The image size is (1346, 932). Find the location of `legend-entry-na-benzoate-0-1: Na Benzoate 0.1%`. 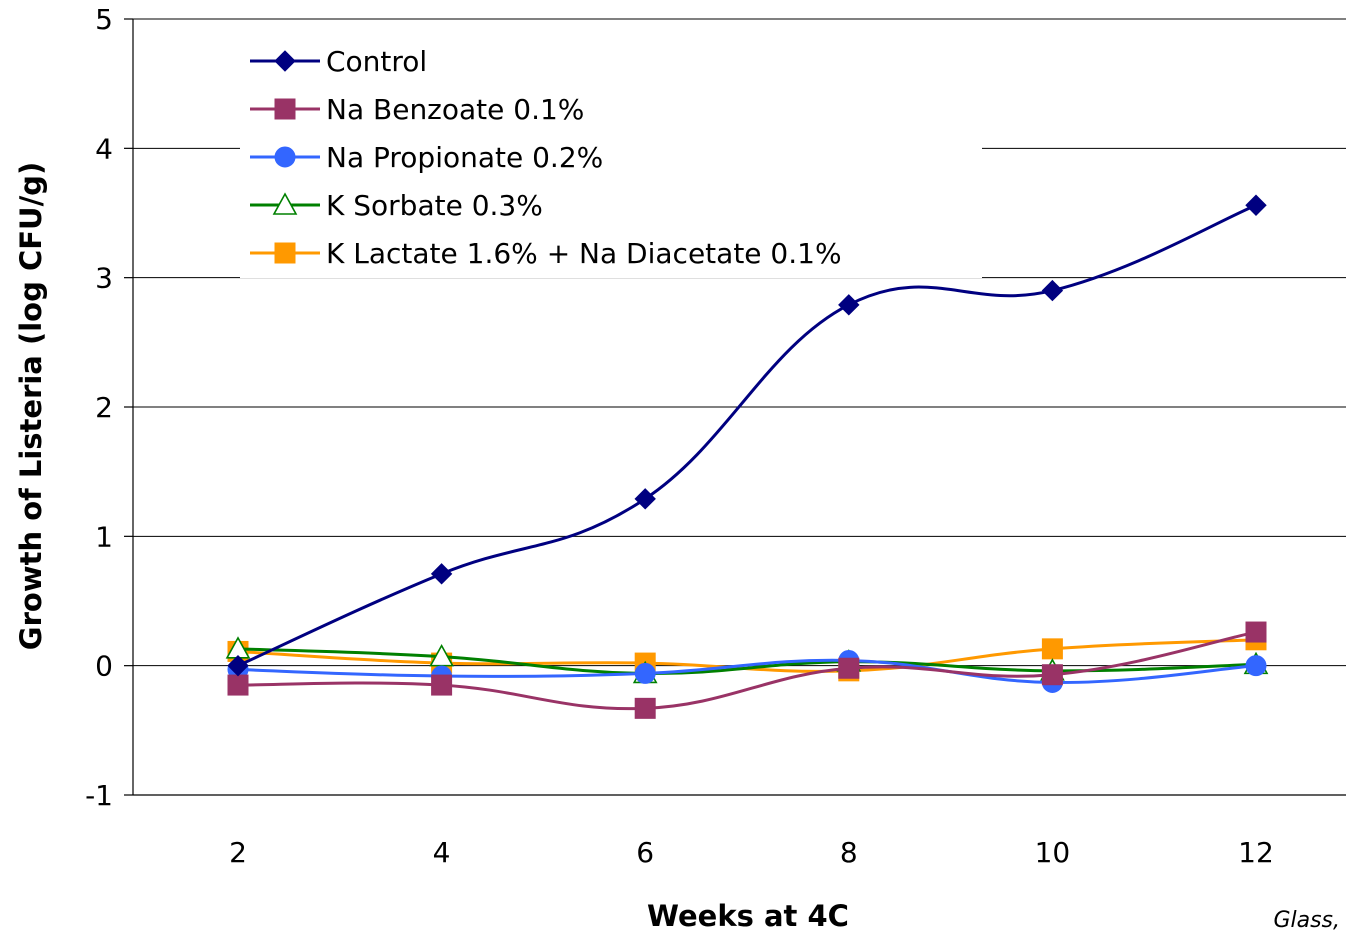

legend-entry-na-benzoate-0-1: Na Benzoate 0.1% is located at coordinates (417, 109).